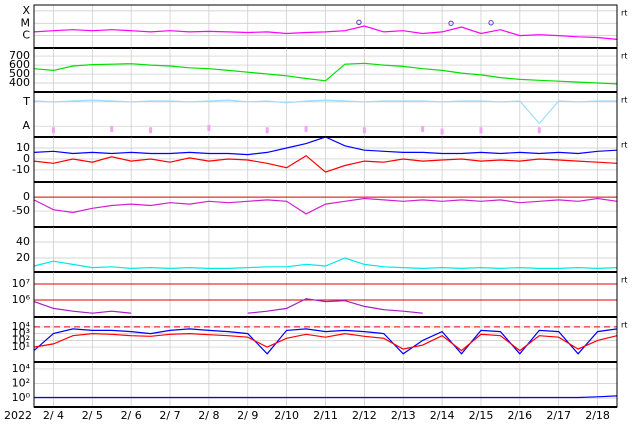 The height and width of the screenshot is (424, 634). I want to click on y-tick-label: 20, so click(23, 257).